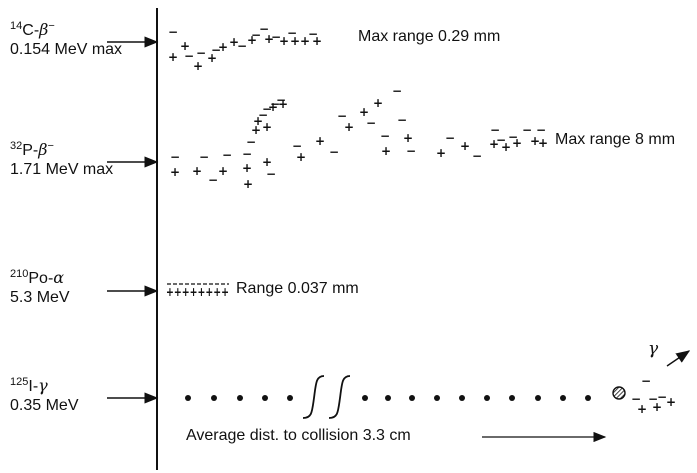 Image resolution: width=697 pixels, height=473 pixels. Describe the element at coordinates (44, 29) in the screenshot. I see `c14-particle: β` at that location.